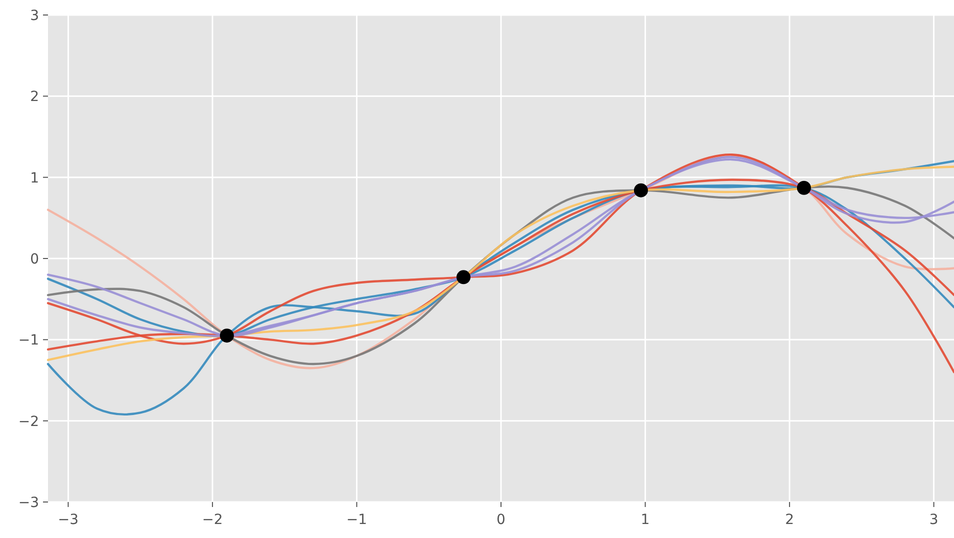 Image resolution: width=954 pixels, height=538 pixels. What do you see at coordinates (28, 503) in the screenshot?
I see `y-tick-label: −3` at bounding box center [28, 503].